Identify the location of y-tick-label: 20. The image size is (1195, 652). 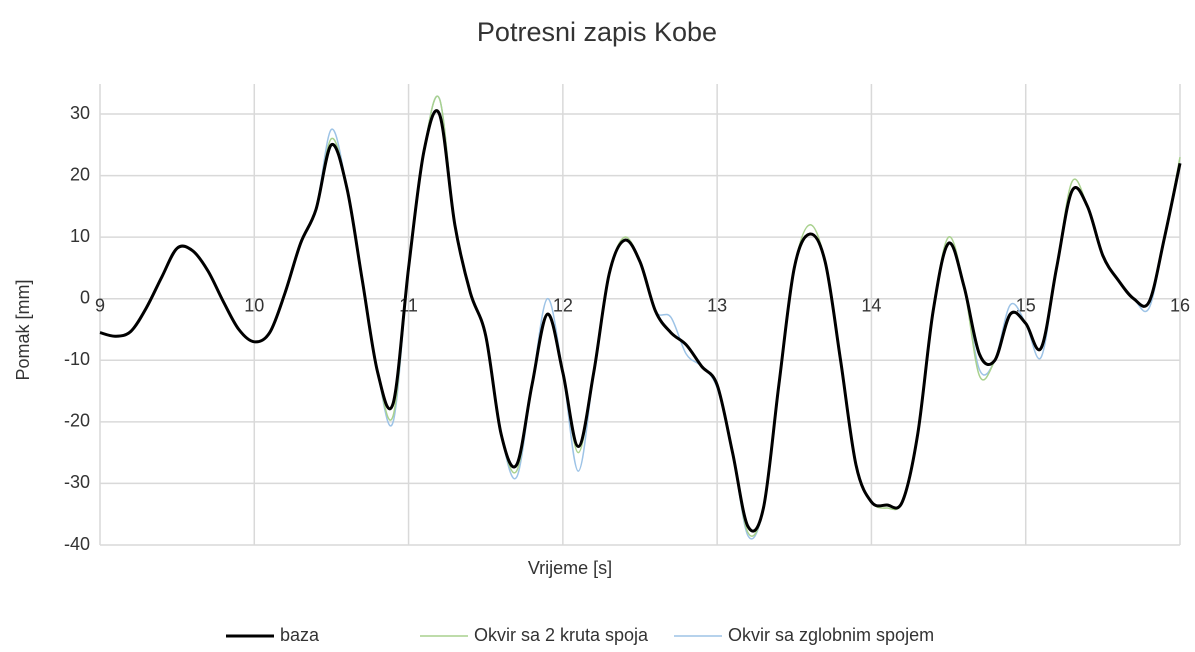
(80, 174).